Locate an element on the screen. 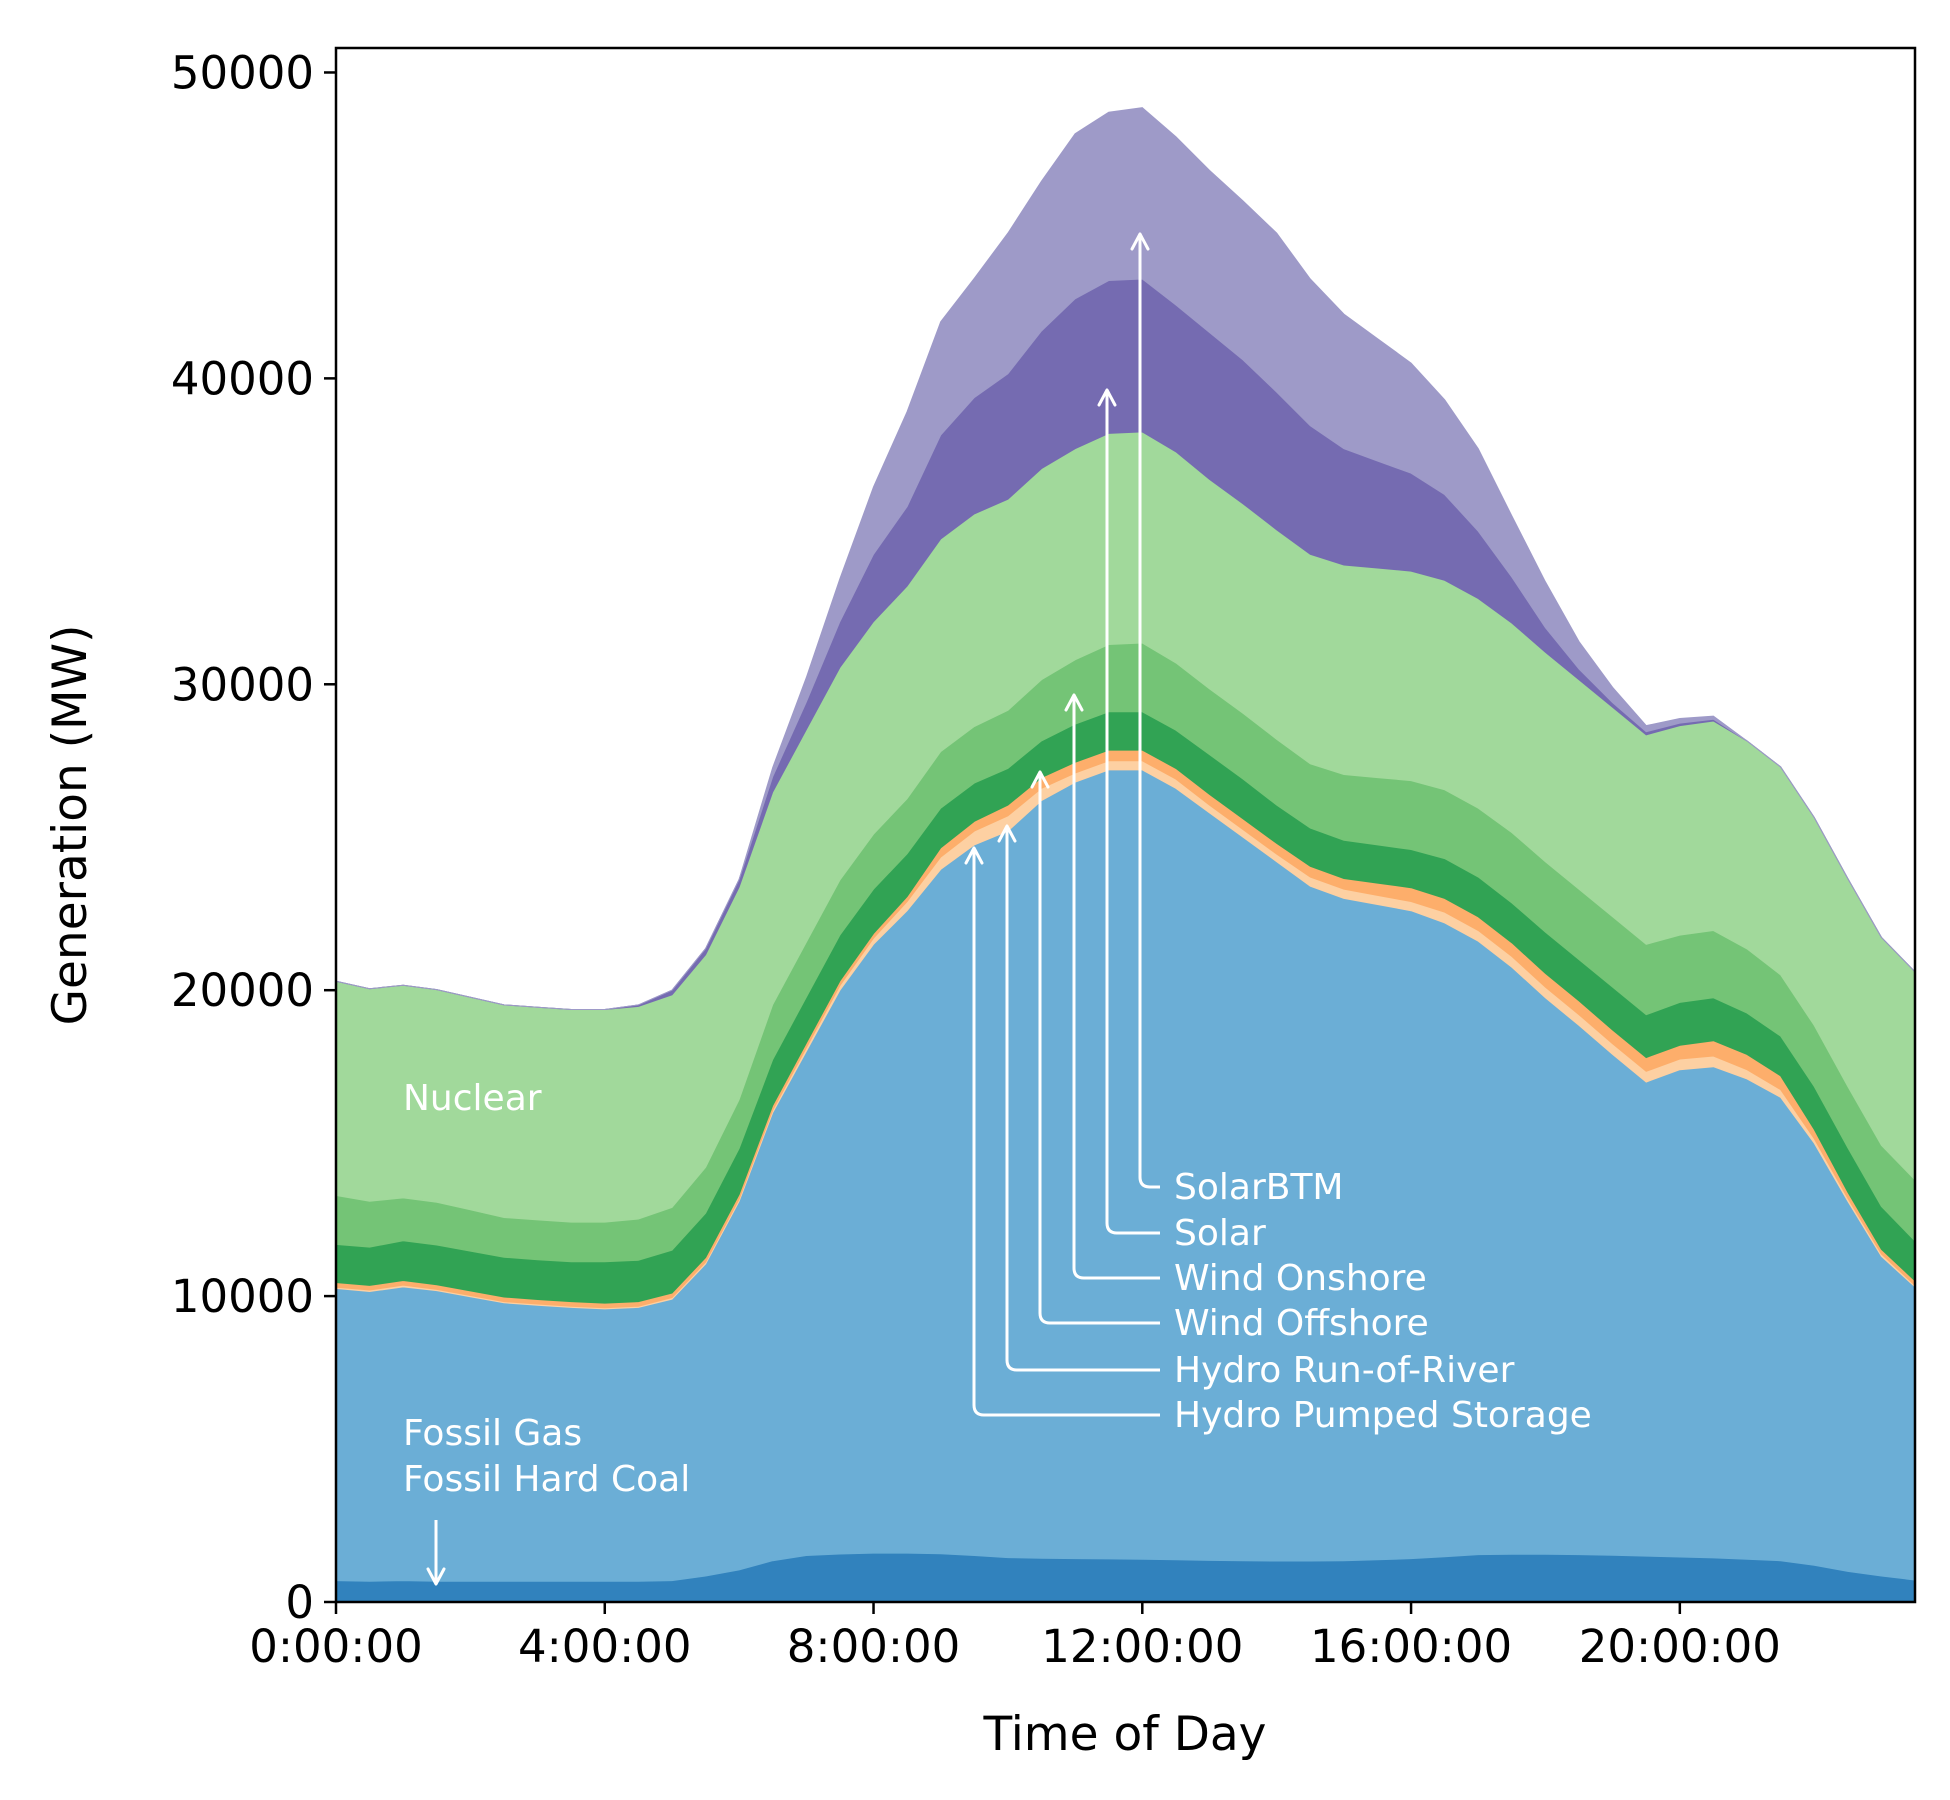 This screenshot has width=1950, height=1800. x-tick-label: 20:00:00 is located at coordinates (1680, 1646).